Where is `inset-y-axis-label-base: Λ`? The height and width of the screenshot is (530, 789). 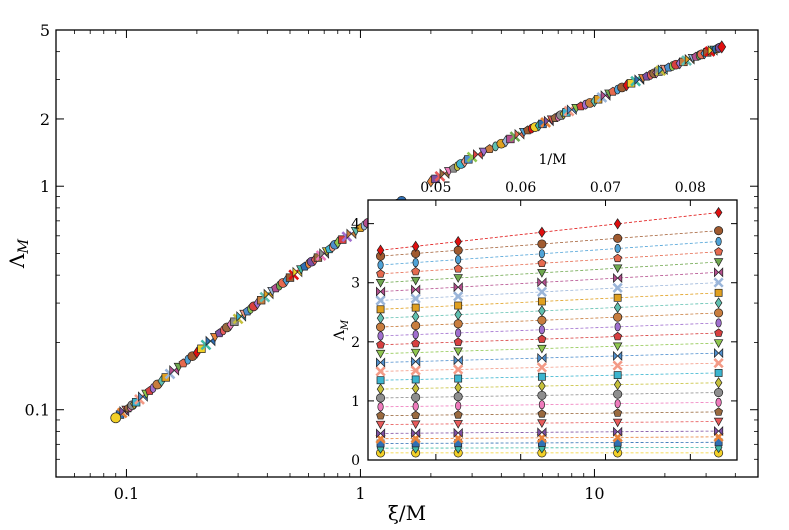 inset-y-axis-label-base: Λ is located at coordinates (340, 335).